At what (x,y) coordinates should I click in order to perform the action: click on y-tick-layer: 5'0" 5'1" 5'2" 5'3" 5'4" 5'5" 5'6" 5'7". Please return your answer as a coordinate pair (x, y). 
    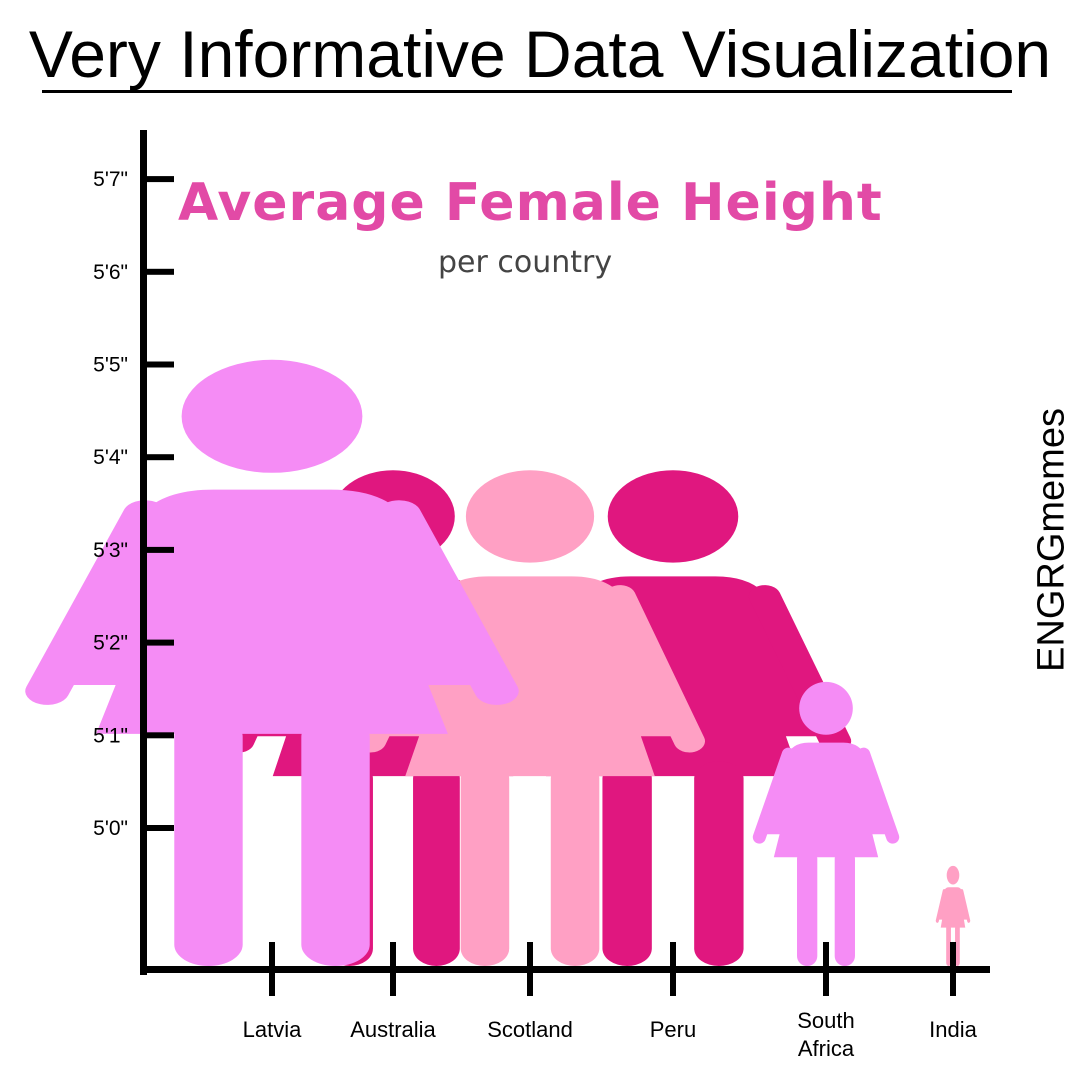
    Looking at the image, I should click on (133, 504).